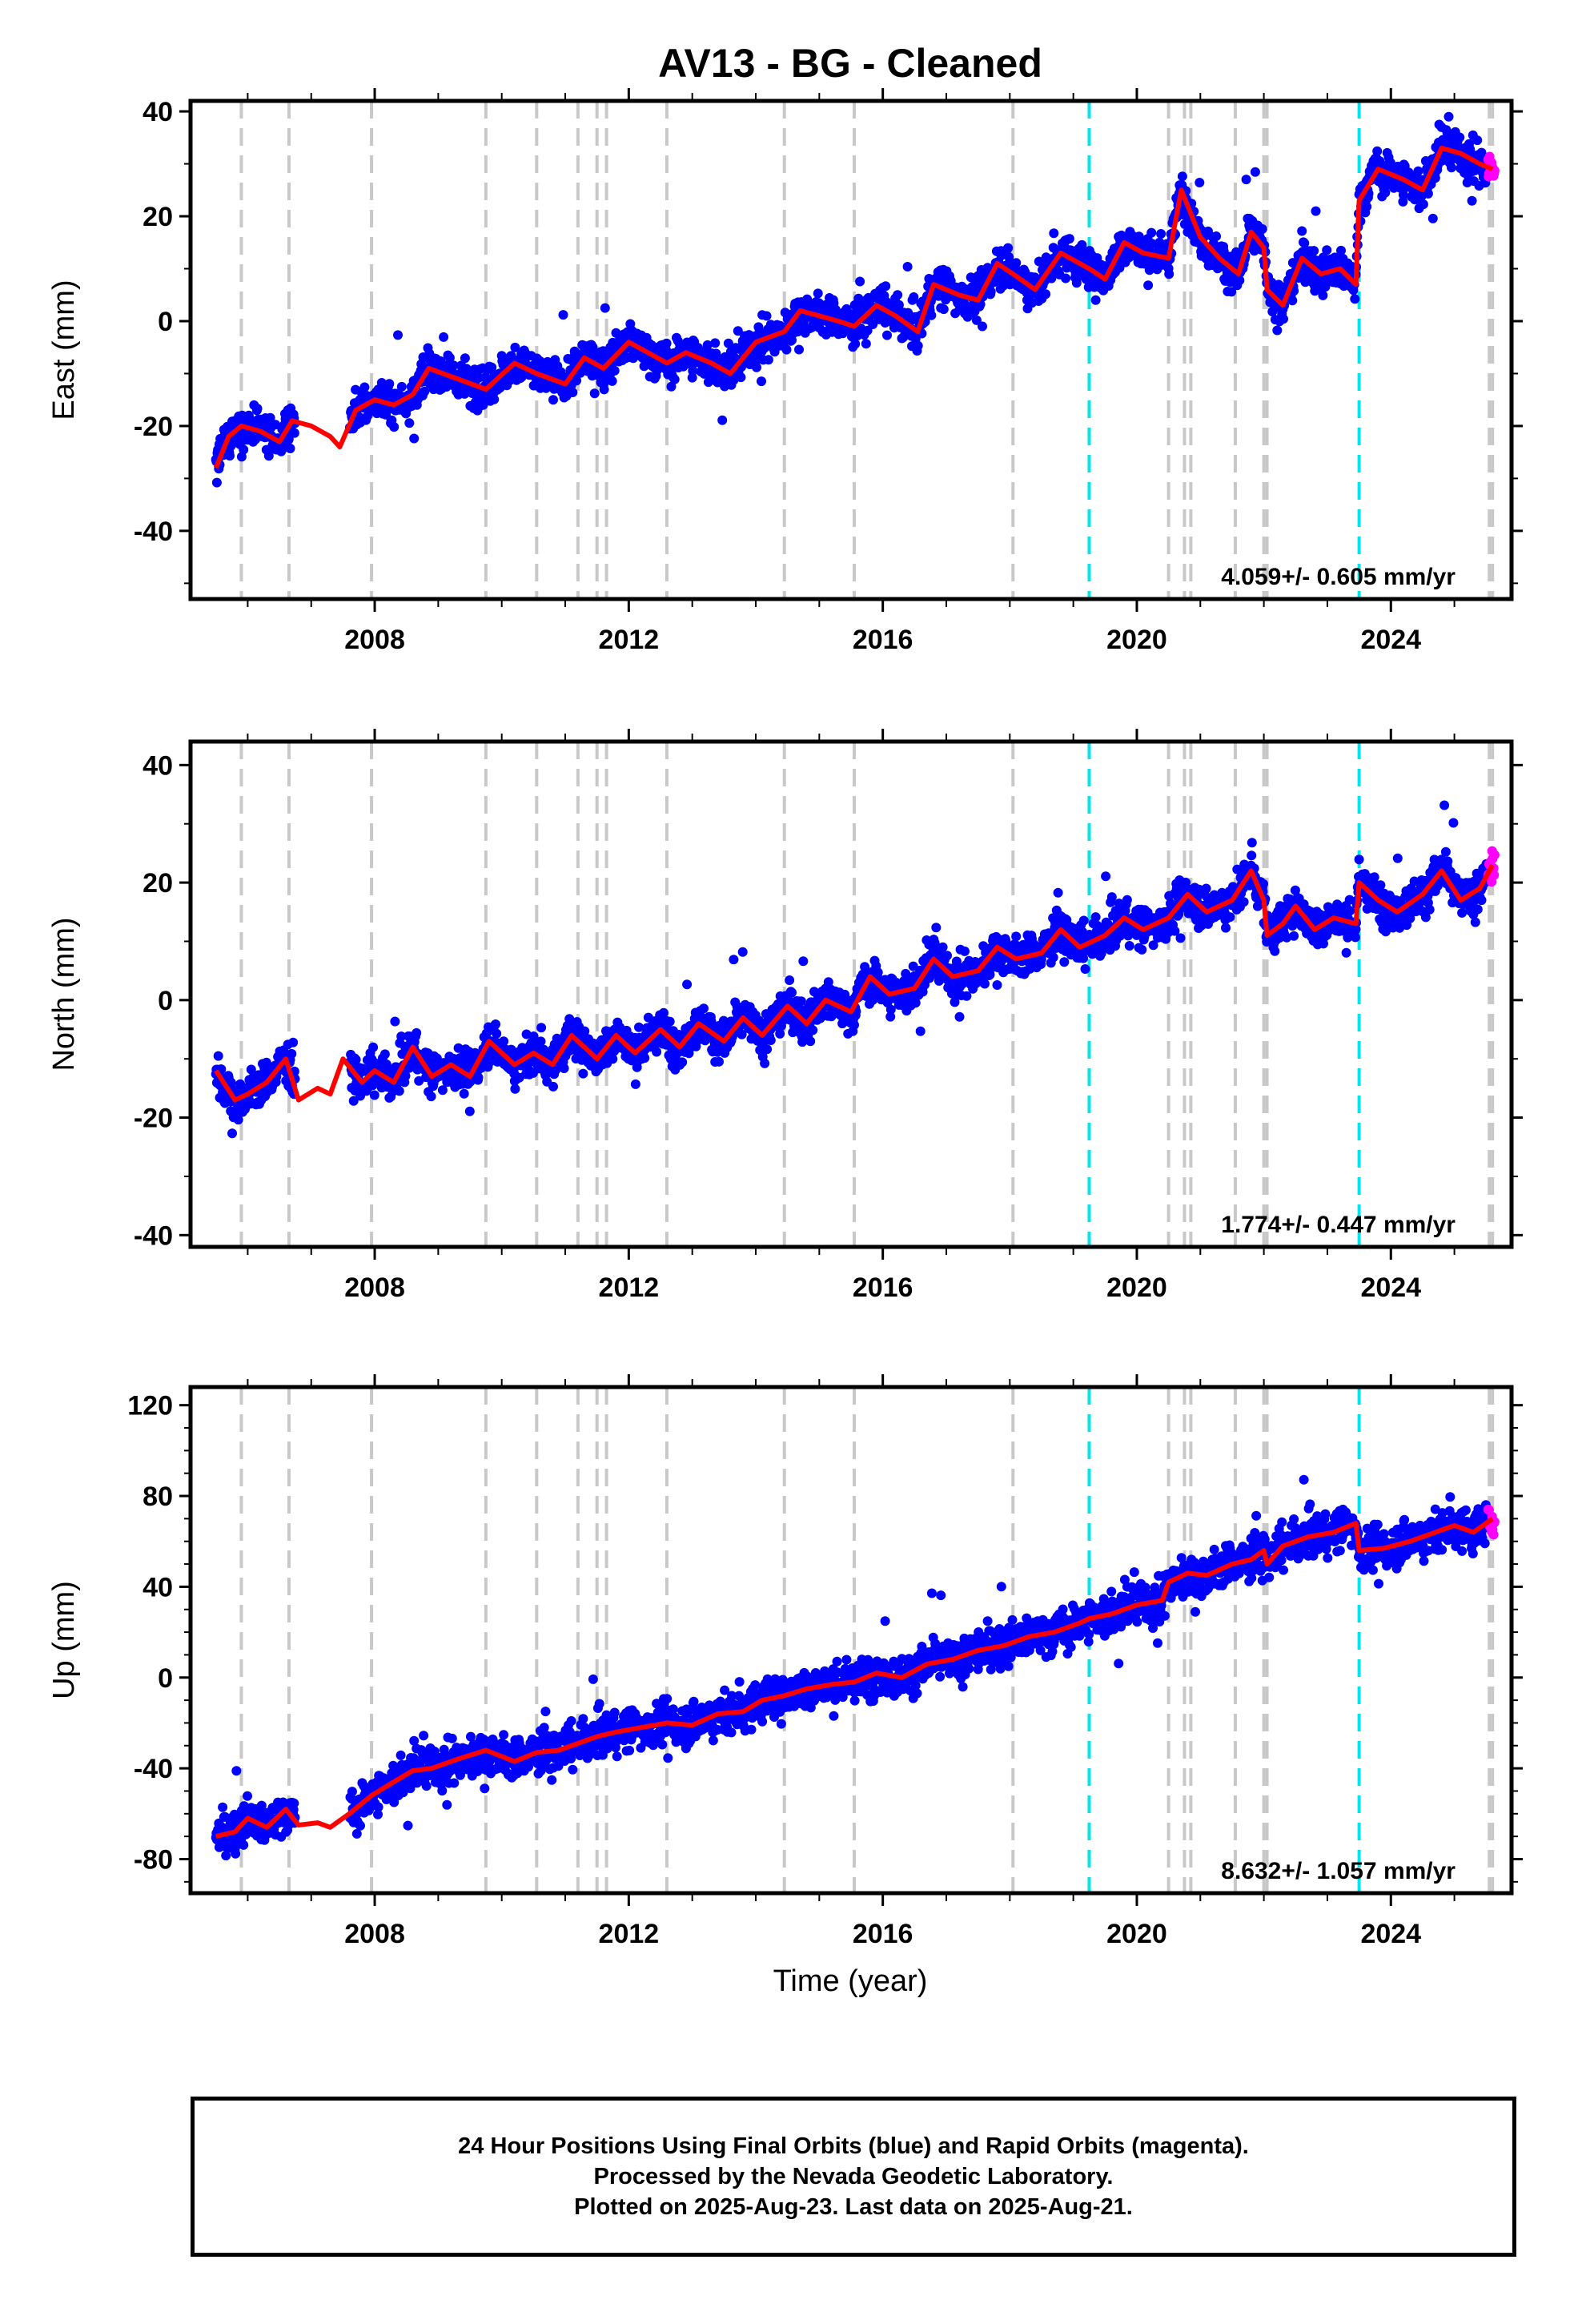 The image size is (1582, 2324). I want to click on y-tick-label: 40, so click(158, 112).